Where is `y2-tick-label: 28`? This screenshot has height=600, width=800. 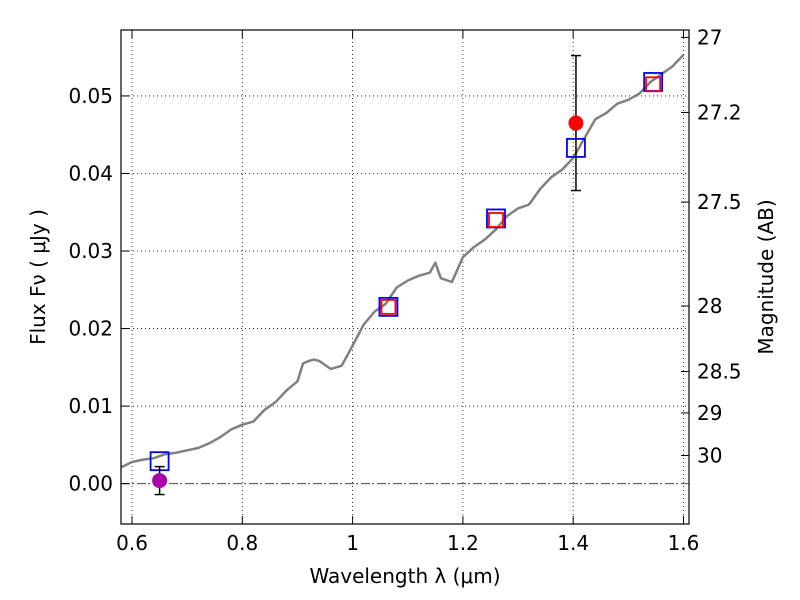
y2-tick-label: 28 is located at coordinates (709, 306).